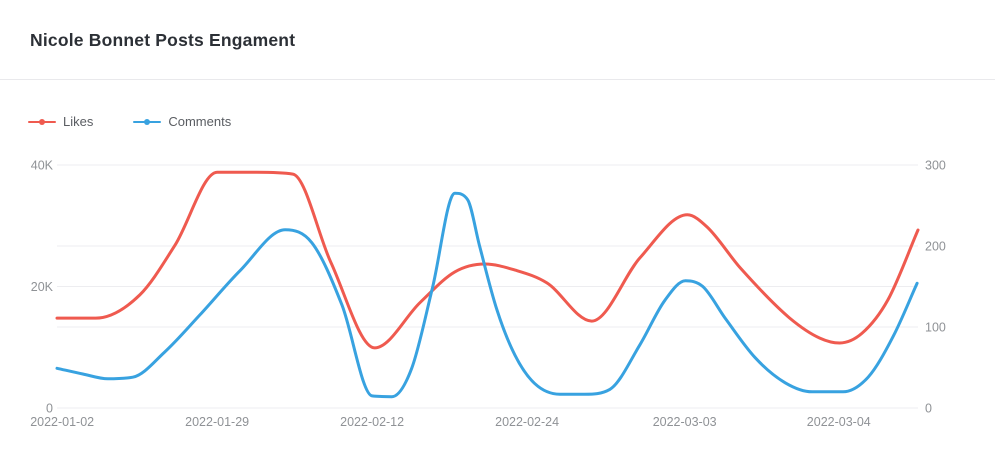 The image size is (995, 458). What do you see at coordinates (62, 422) in the screenshot?
I see `x-axis-tick: 2022-01-02` at bounding box center [62, 422].